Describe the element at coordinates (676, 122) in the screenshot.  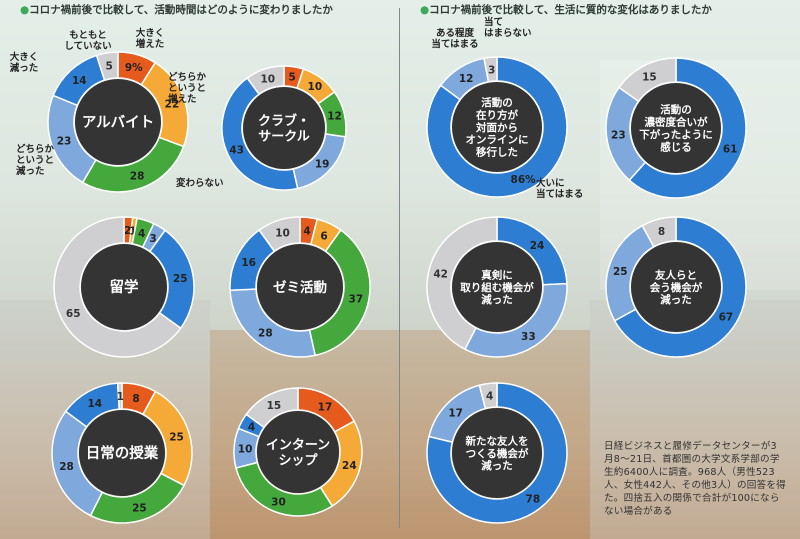
I see `chart-title: 濃密度合いが` at that location.